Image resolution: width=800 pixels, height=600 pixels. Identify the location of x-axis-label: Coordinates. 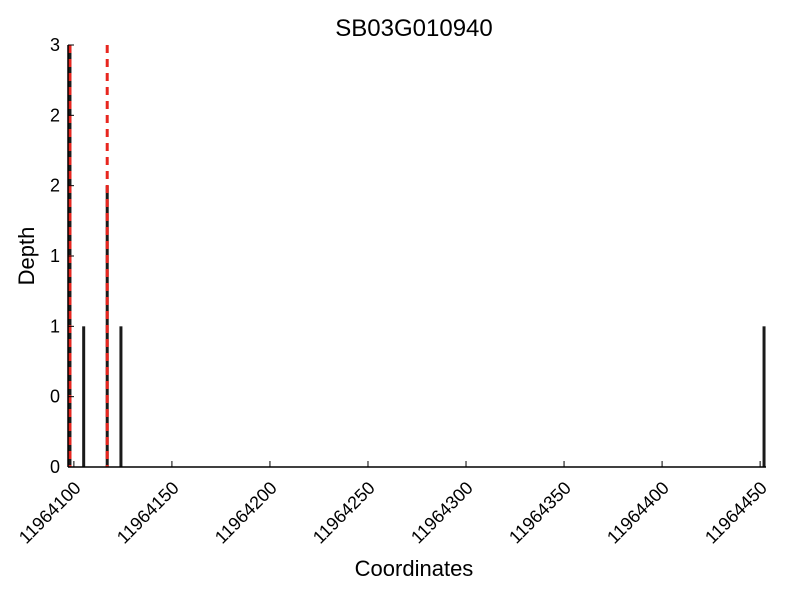
(414, 568).